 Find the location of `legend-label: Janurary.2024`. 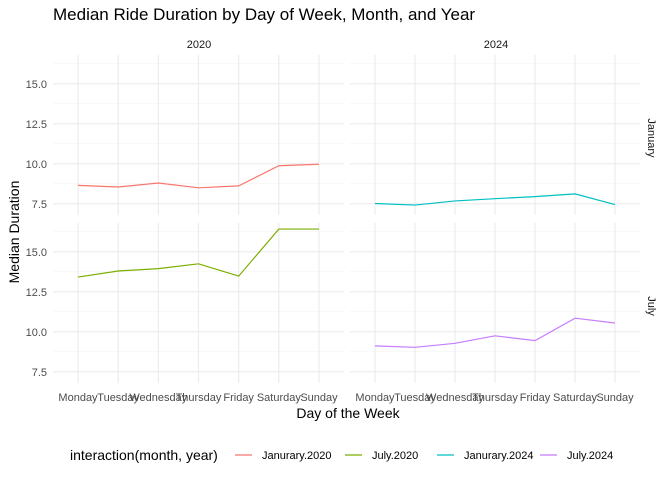

legend-label: Janurary.2024 is located at coordinates (499, 456).